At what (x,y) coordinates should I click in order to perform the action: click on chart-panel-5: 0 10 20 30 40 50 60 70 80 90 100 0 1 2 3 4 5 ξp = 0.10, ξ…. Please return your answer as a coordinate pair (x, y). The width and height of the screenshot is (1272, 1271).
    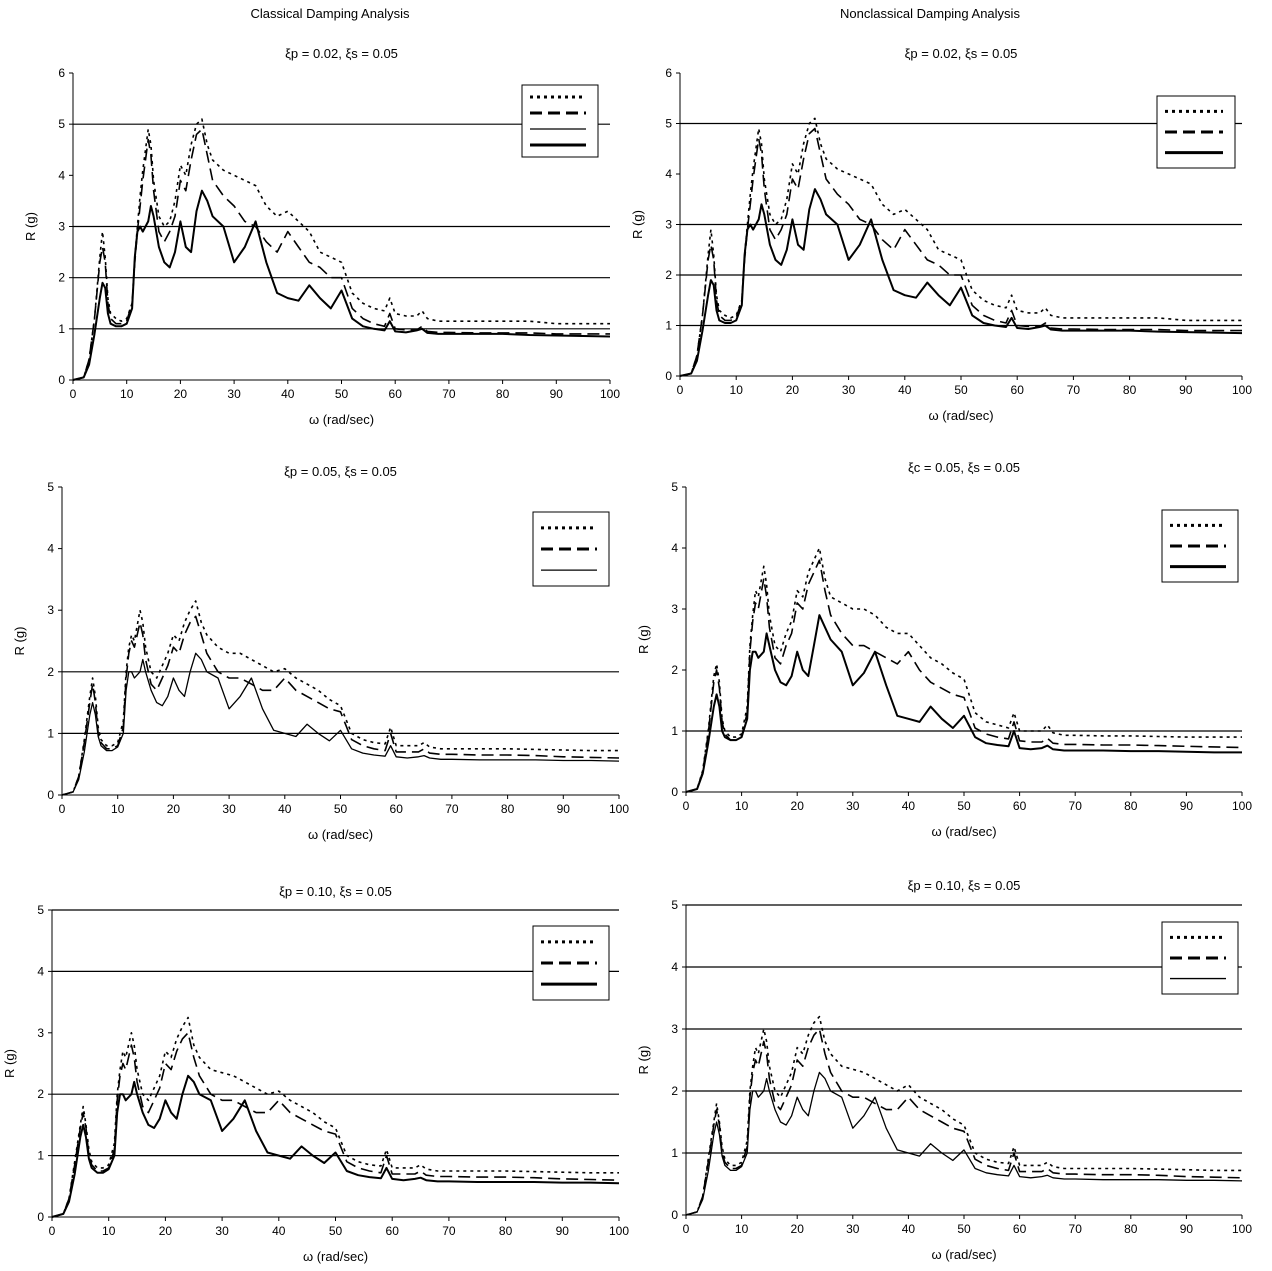
    Looking at the image, I should click on (315, 1074).